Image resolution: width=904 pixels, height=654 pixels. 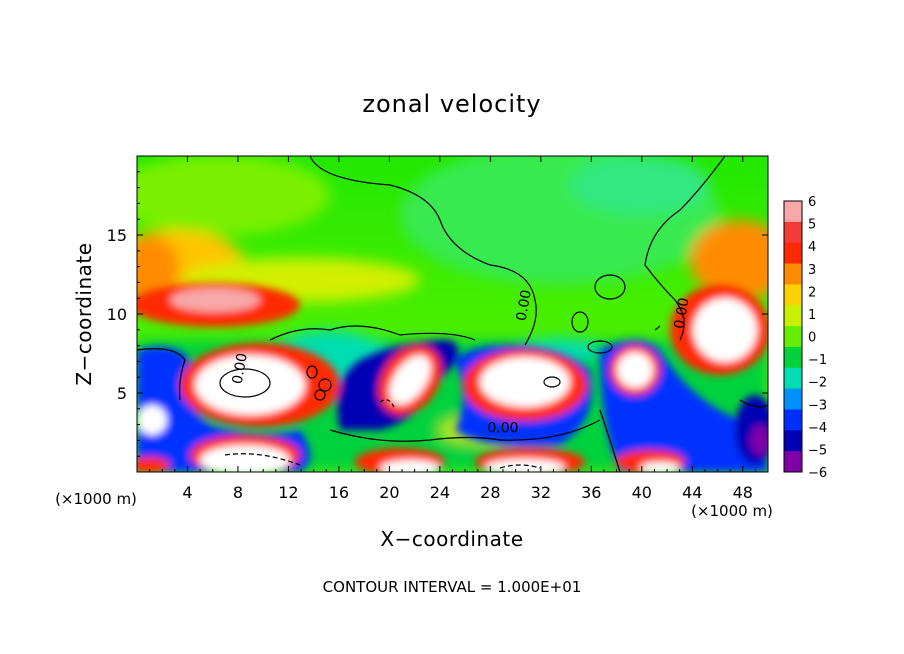 I want to click on colorbar-label: 6, so click(x=812, y=202).